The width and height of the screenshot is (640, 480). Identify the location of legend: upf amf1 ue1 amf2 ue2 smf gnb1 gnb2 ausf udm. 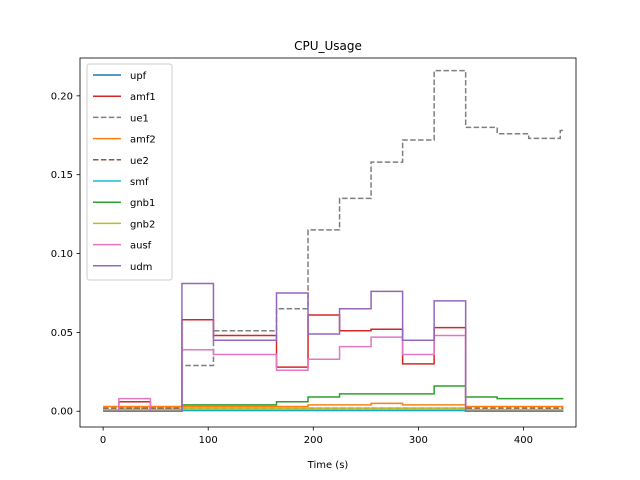
(129, 172).